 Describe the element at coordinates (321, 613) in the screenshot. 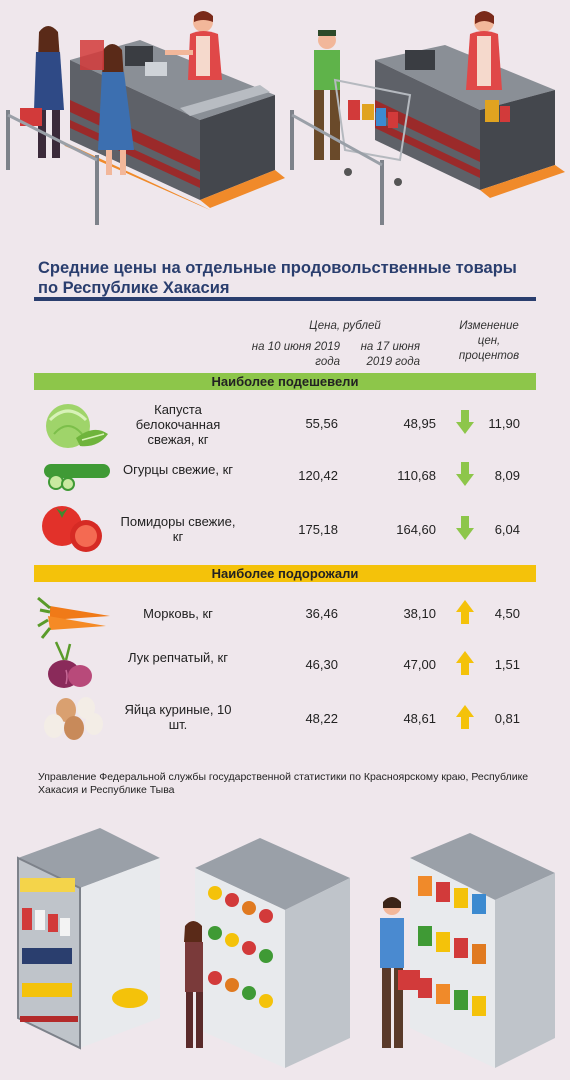

I see `price-date1: 36,46` at that location.